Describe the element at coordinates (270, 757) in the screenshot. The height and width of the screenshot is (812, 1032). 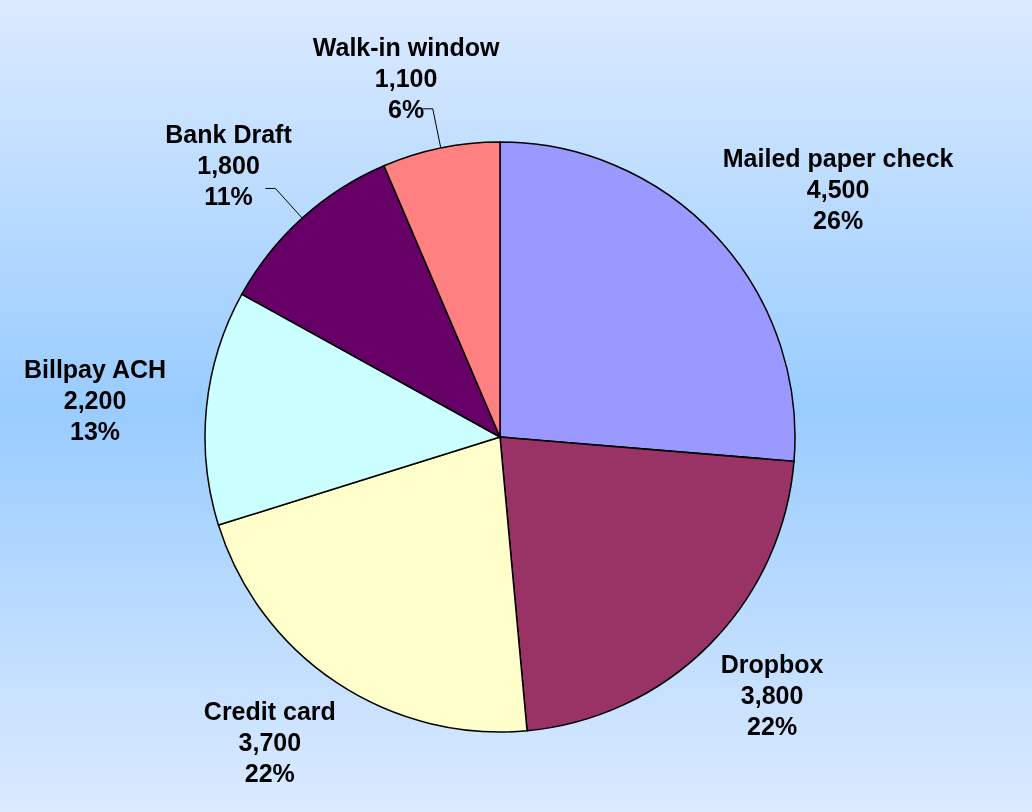
I see `data-label: 3,700 22%` at that location.